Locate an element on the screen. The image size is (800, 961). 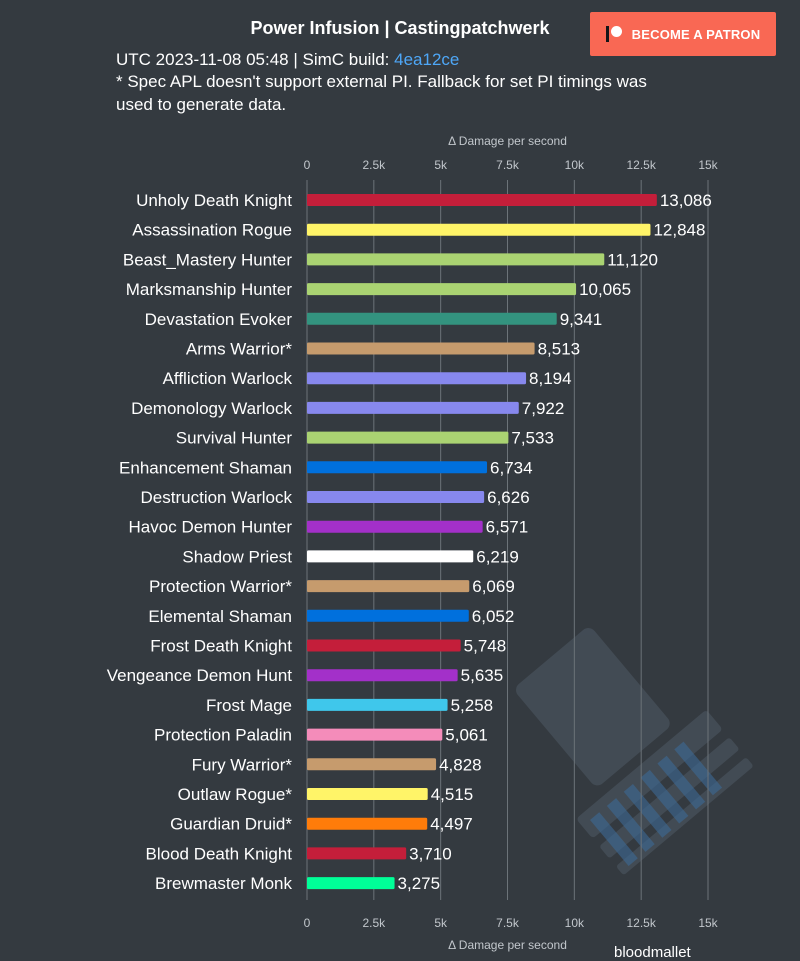
value-label: 6,052 is located at coordinates (493, 616).